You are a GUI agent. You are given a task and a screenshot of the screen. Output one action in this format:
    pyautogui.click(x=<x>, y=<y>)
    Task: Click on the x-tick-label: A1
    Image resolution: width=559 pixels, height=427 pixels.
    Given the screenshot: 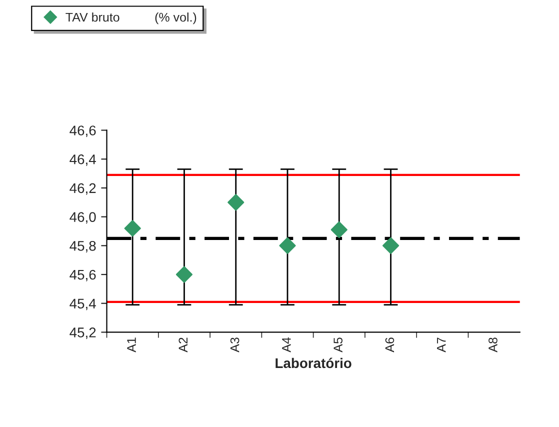 What is the action you would take?
    pyautogui.click(x=131, y=345)
    